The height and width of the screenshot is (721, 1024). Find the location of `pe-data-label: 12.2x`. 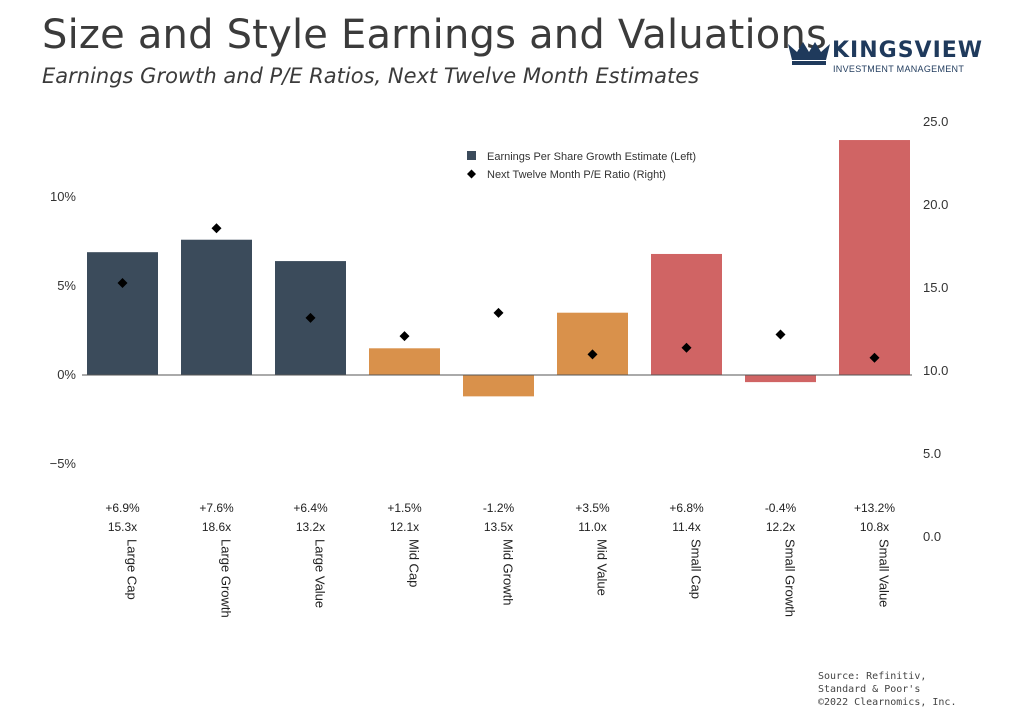

pe-data-label: 12.2x is located at coordinates (780, 527).